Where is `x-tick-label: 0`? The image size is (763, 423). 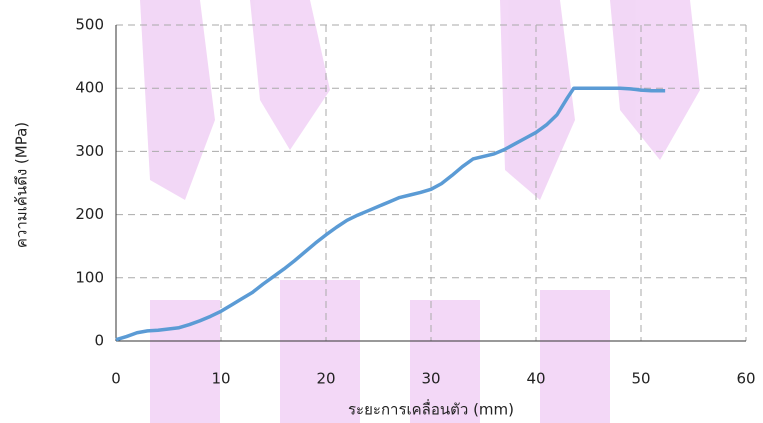 x-tick-label: 0 is located at coordinates (116, 379).